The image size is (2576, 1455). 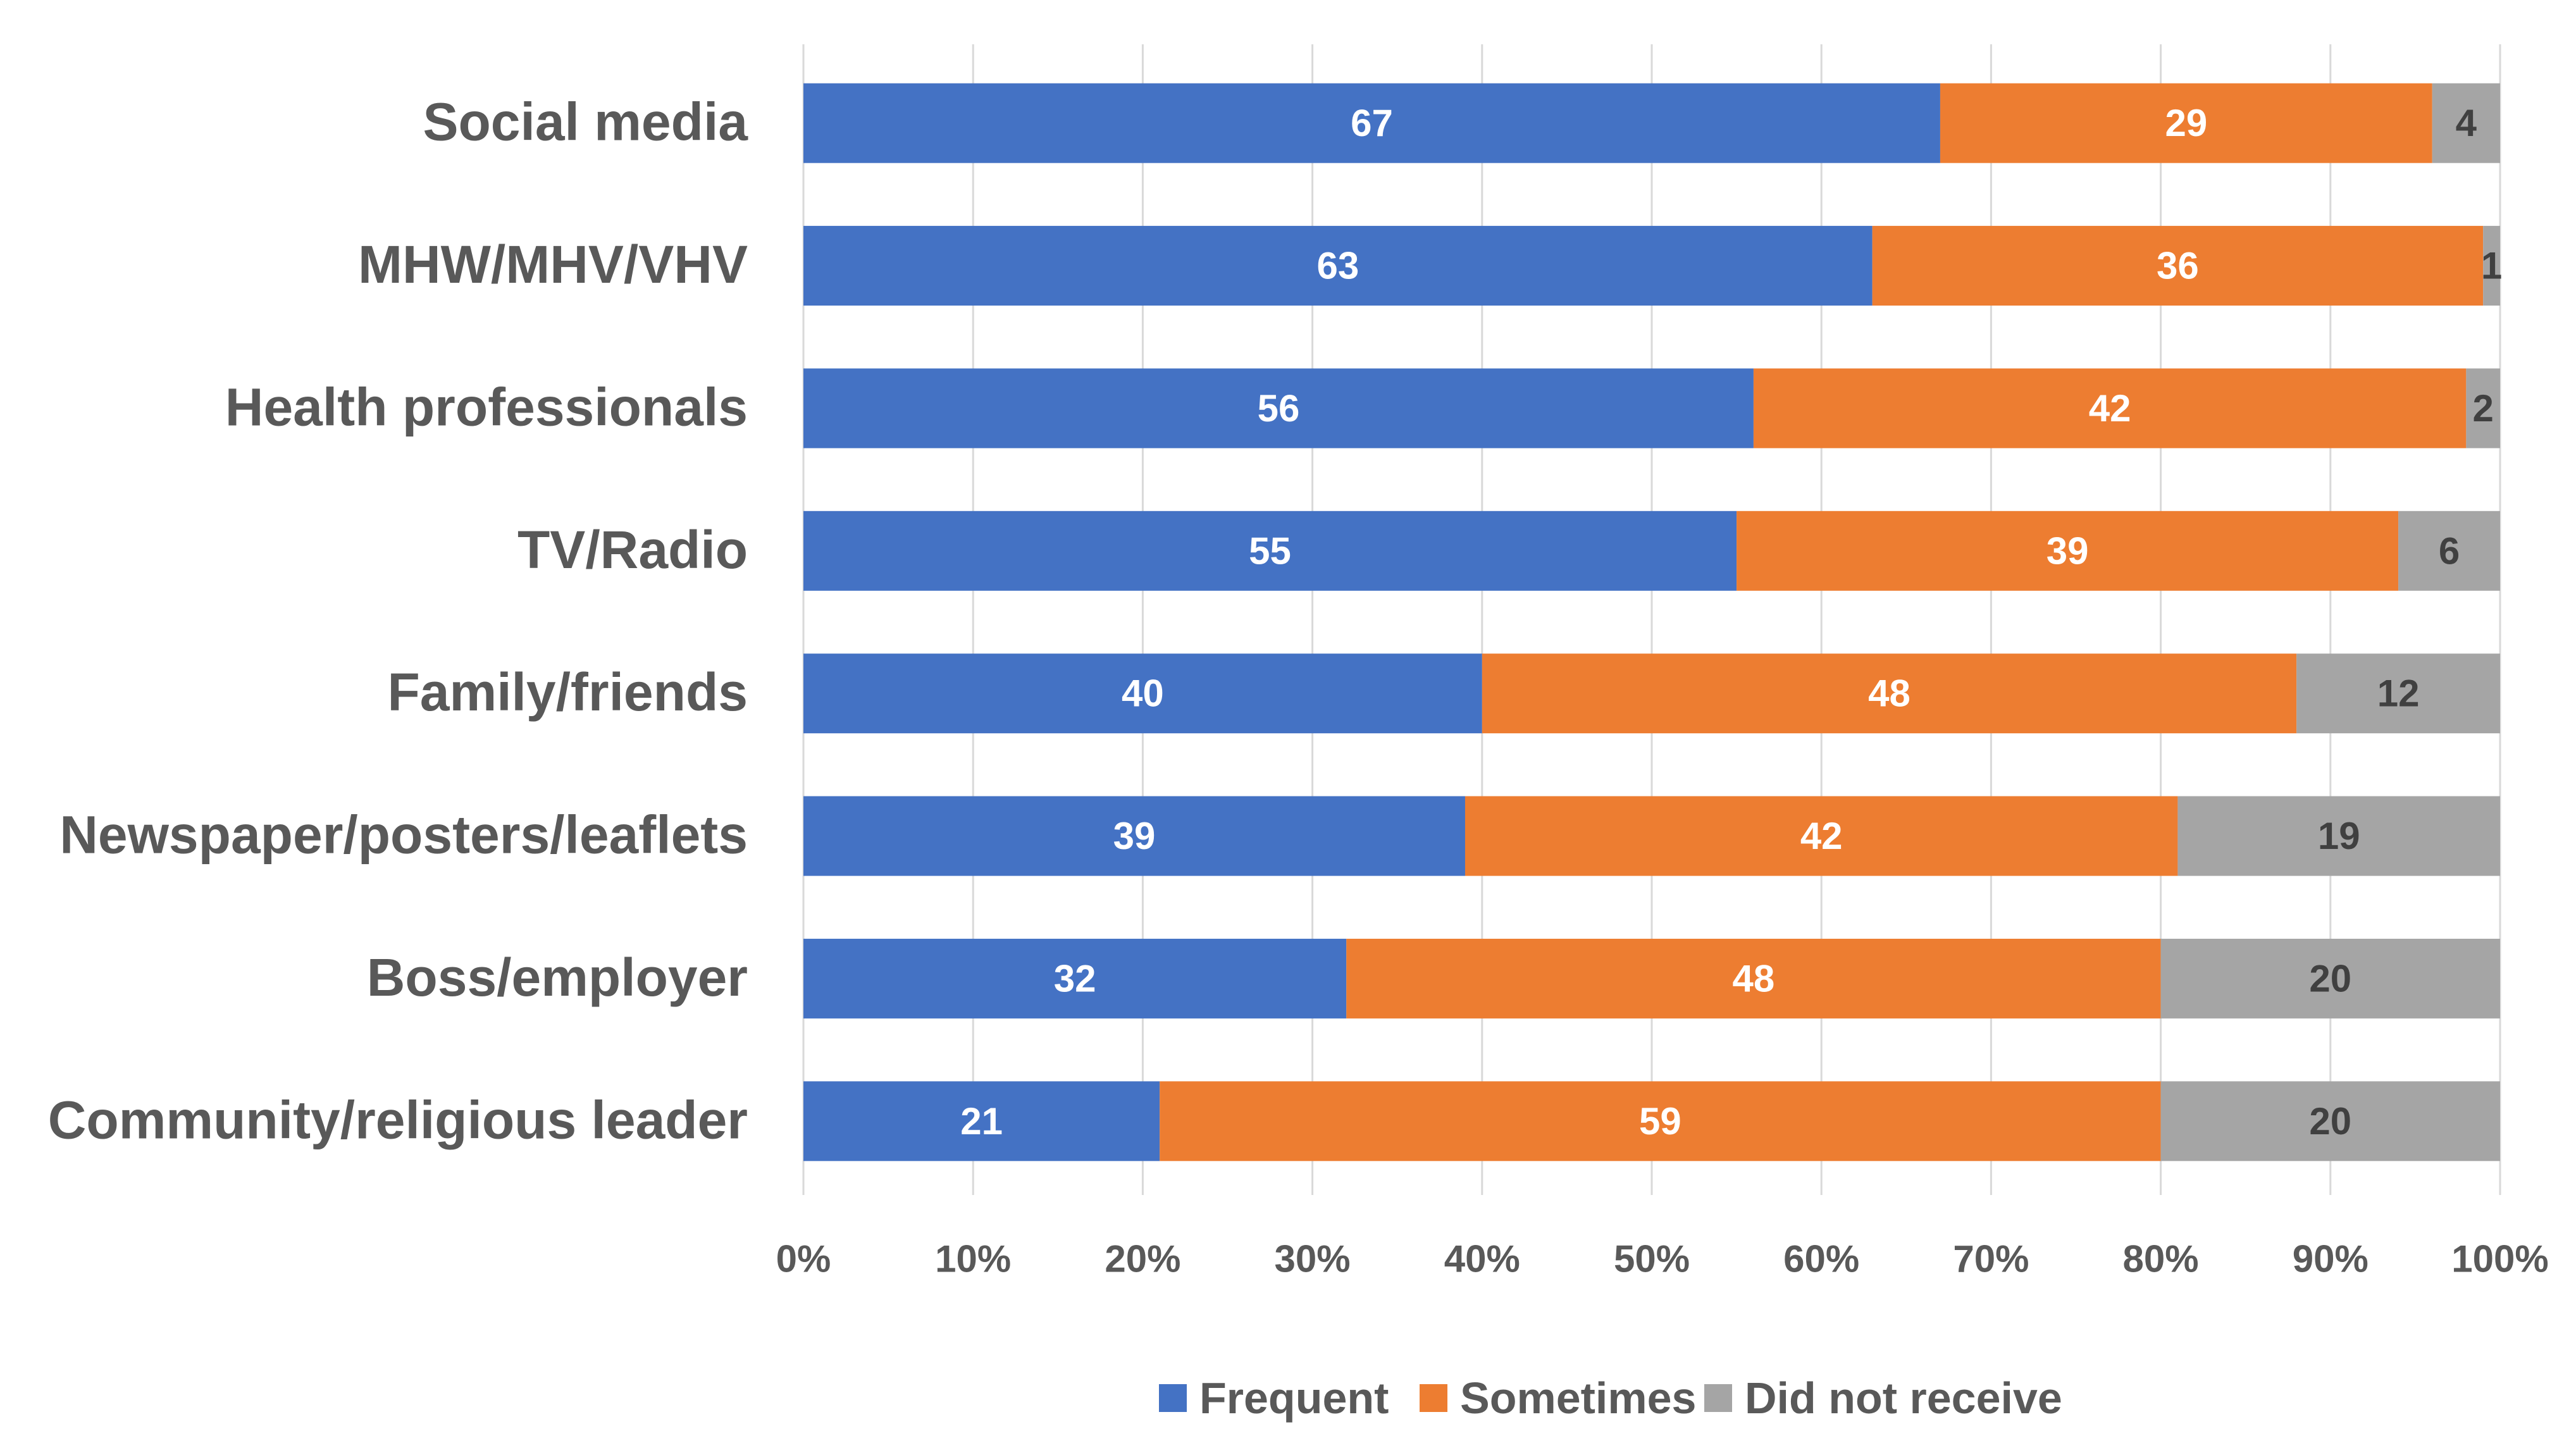 What do you see at coordinates (568, 692) in the screenshot?
I see `category-label: Family/friends` at bounding box center [568, 692].